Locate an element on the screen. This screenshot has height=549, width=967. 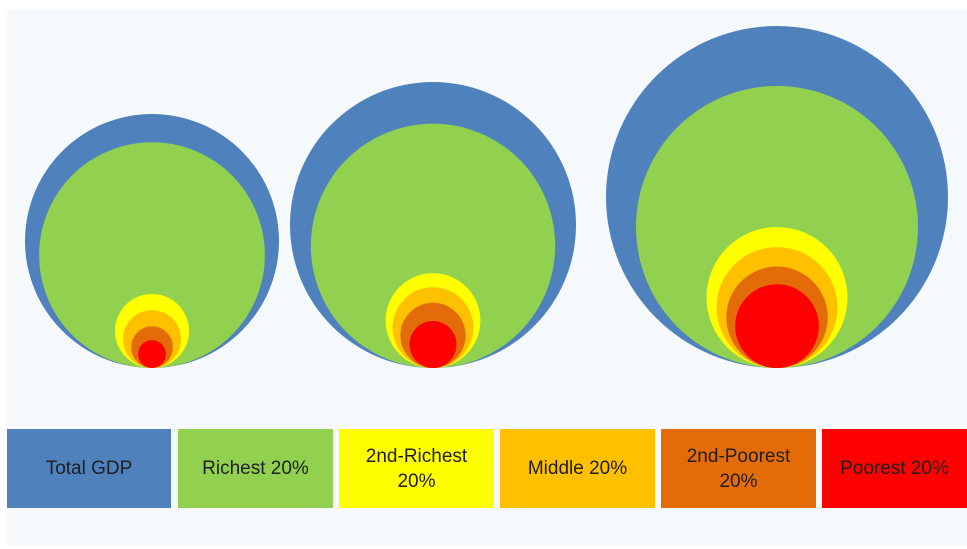
legend-item-poorest-20: Poorest 20% is located at coordinates (894, 468).